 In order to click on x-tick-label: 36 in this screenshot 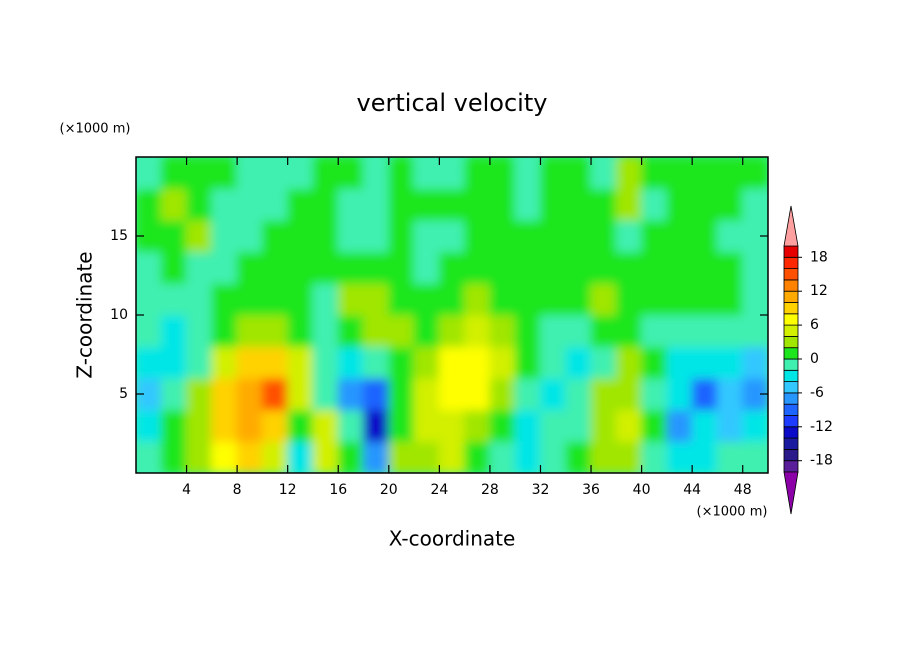, I will do `click(591, 490)`.